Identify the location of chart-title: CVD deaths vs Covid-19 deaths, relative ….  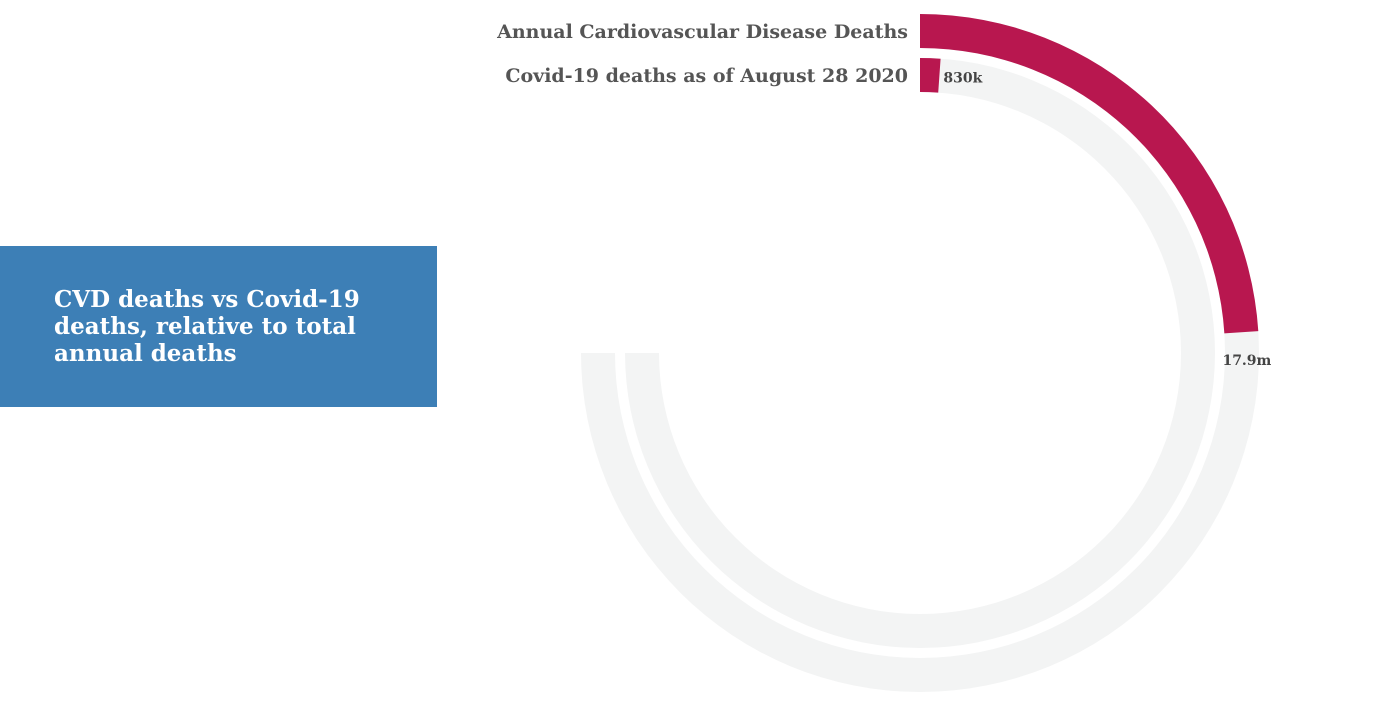
(207, 326).